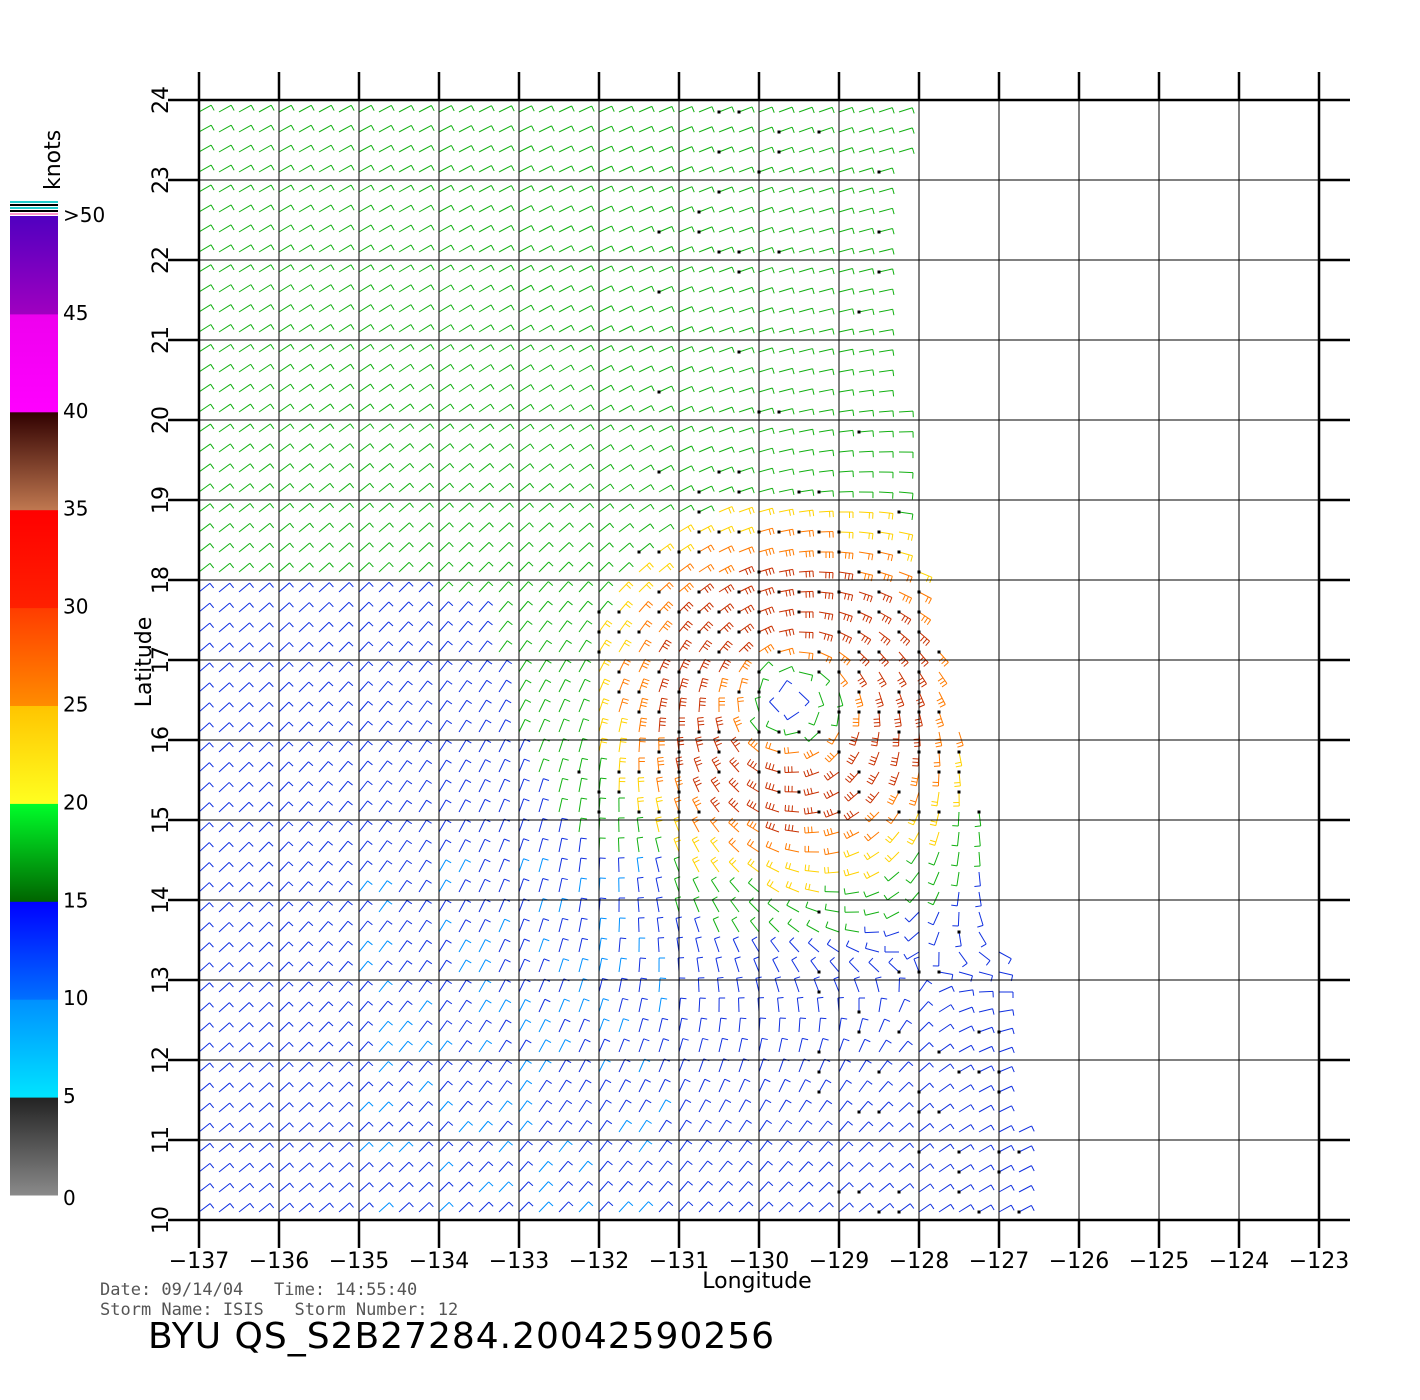  What do you see at coordinates (586, 169) in the screenshot?
I see `wind-barb-2007` at bounding box center [586, 169].